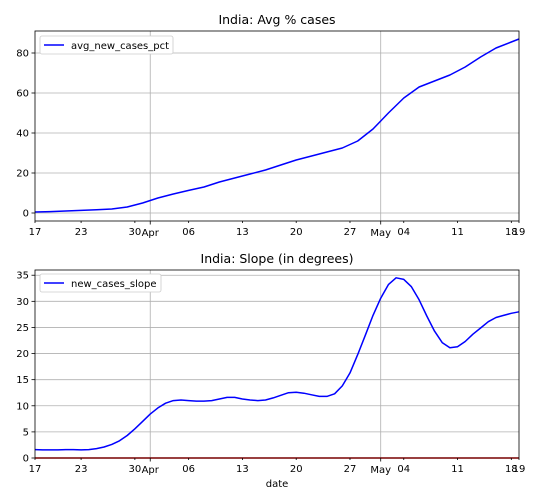 This screenshot has height=504, width=540. What do you see at coordinates (26, 432) in the screenshot?
I see `y-tick-label: 5` at bounding box center [26, 432].